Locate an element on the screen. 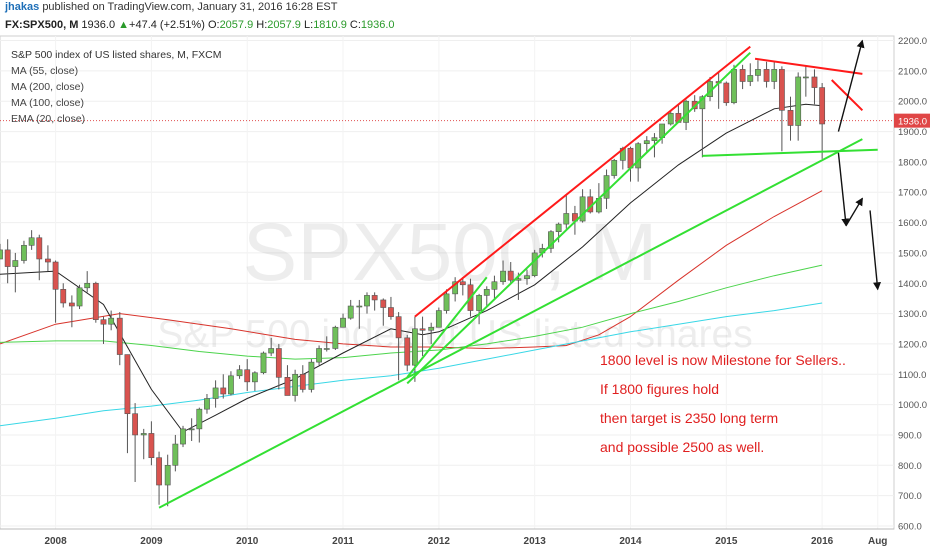  high-label: H: is located at coordinates (262, 25).